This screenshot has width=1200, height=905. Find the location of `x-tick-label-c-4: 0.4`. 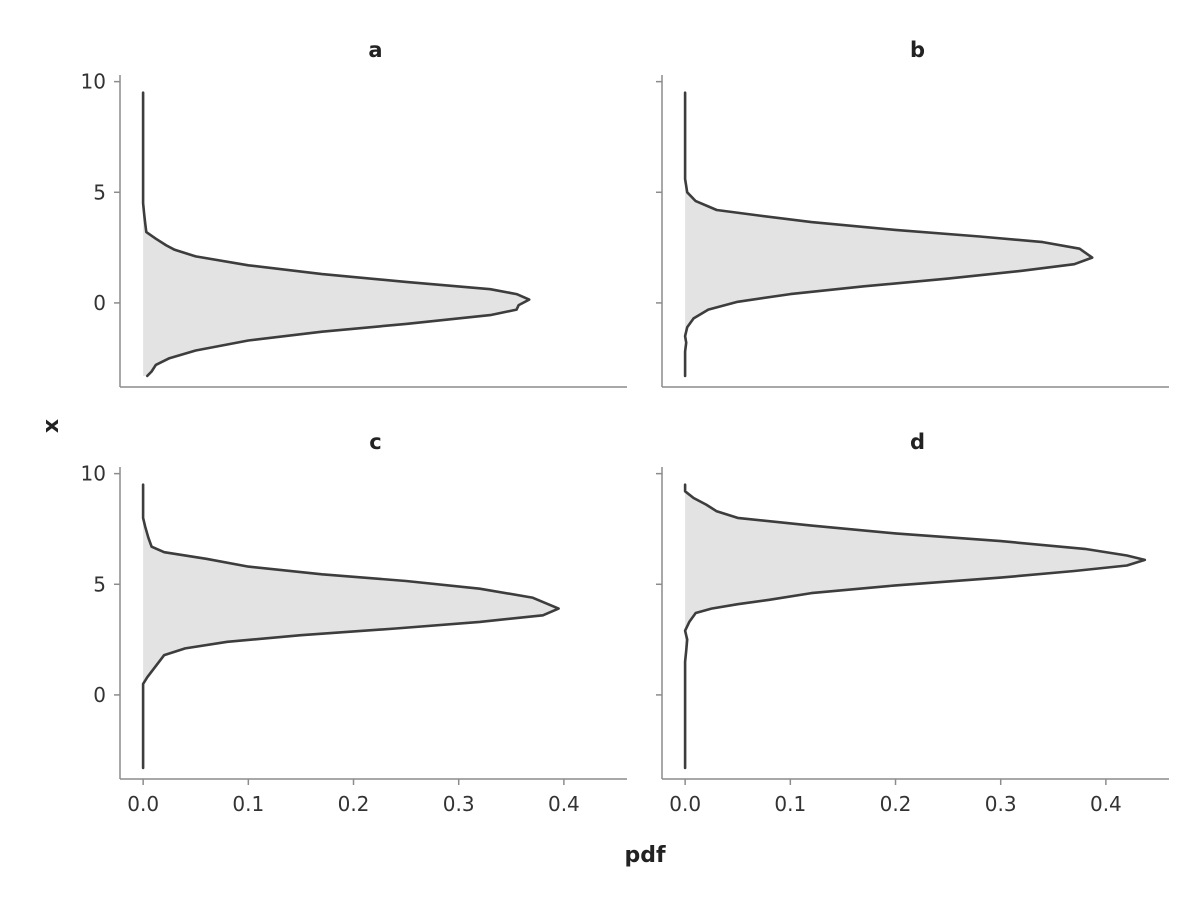

x-tick-label-c-4: 0.4 is located at coordinates (564, 804).